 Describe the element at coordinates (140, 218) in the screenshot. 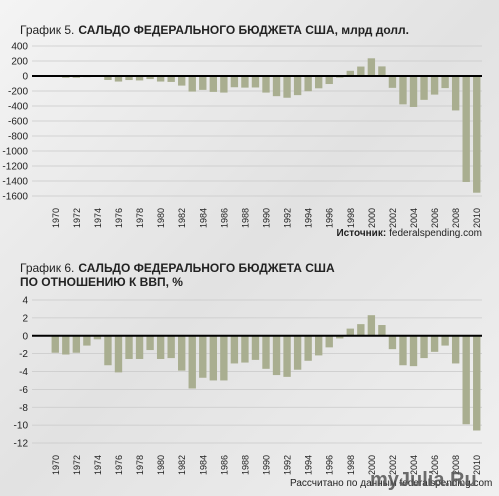

I see `x-tick-label: 1978` at that location.